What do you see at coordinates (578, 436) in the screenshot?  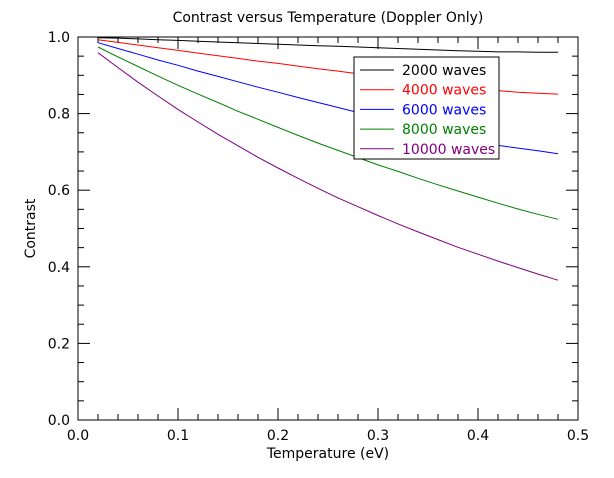 I see `x-tick-label: 0.5` at bounding box center [578, 436].